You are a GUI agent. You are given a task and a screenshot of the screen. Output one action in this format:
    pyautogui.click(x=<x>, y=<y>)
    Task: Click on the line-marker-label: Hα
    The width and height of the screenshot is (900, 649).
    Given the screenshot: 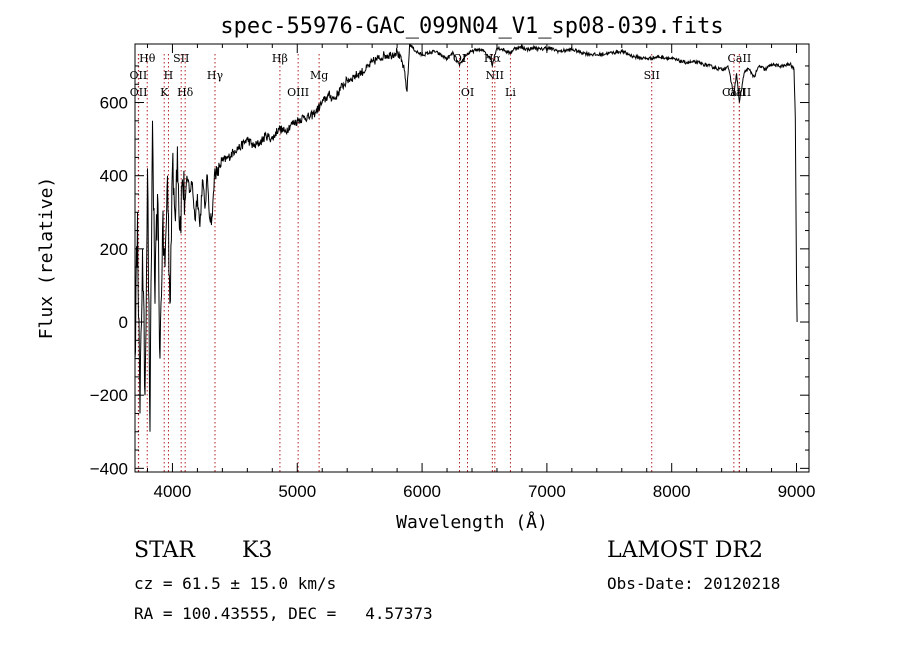 What is the action you would take?
    pyautogui.click(x=493, y=58)
    